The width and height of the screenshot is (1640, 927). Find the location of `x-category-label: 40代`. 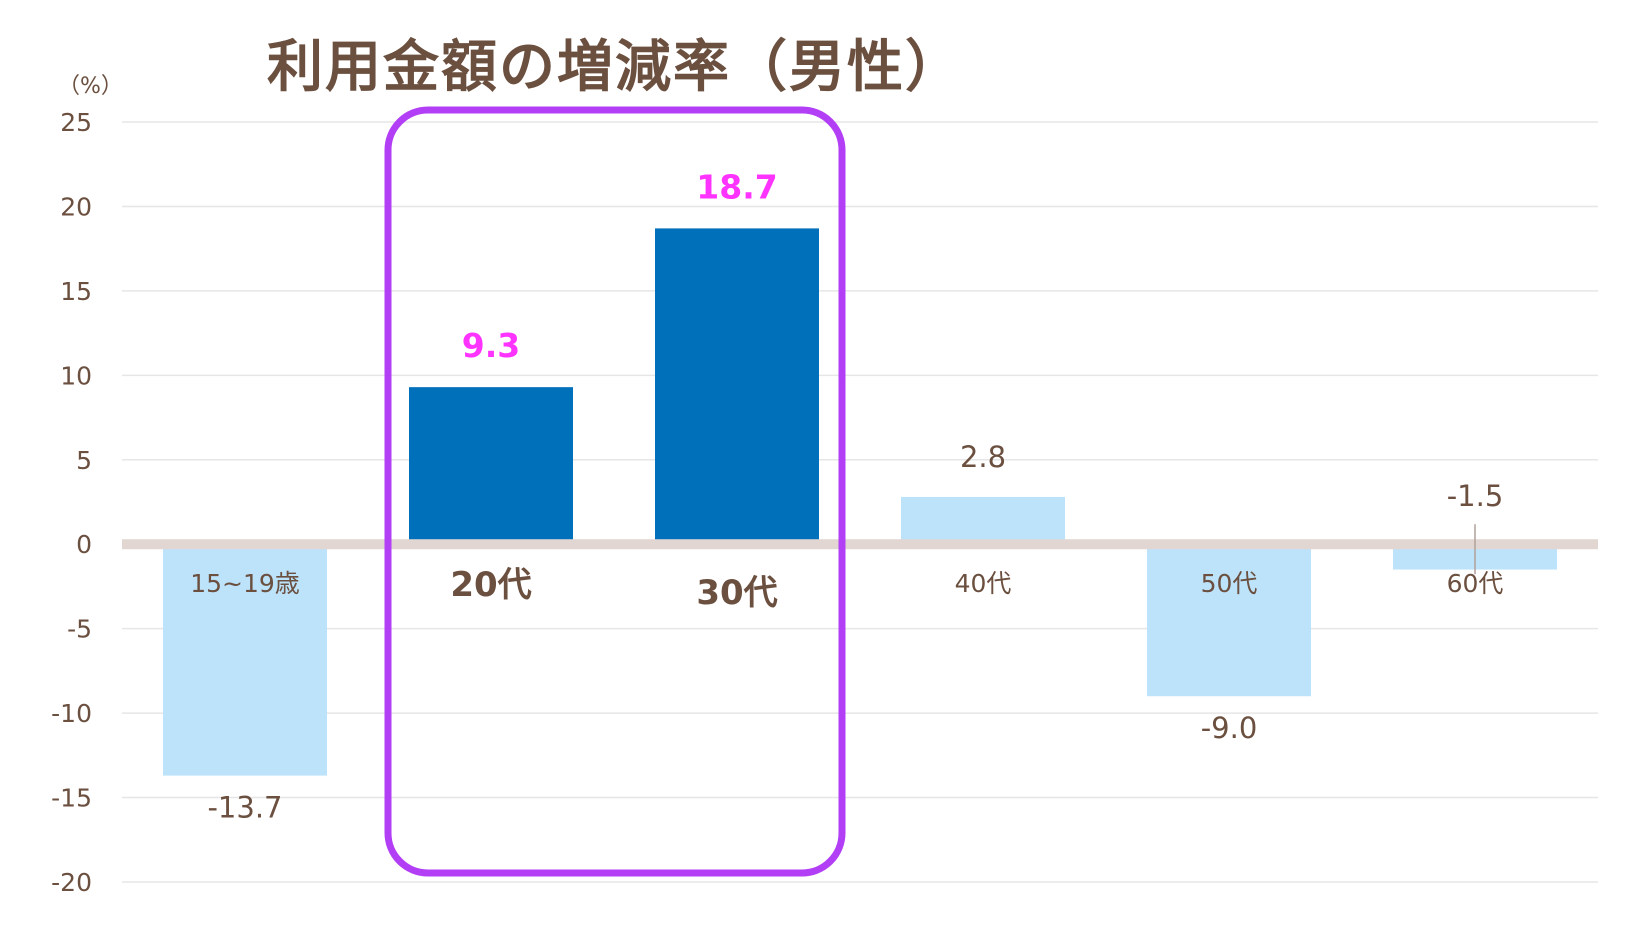

x-category-label: 40代 is located at coordinates (983, 583).